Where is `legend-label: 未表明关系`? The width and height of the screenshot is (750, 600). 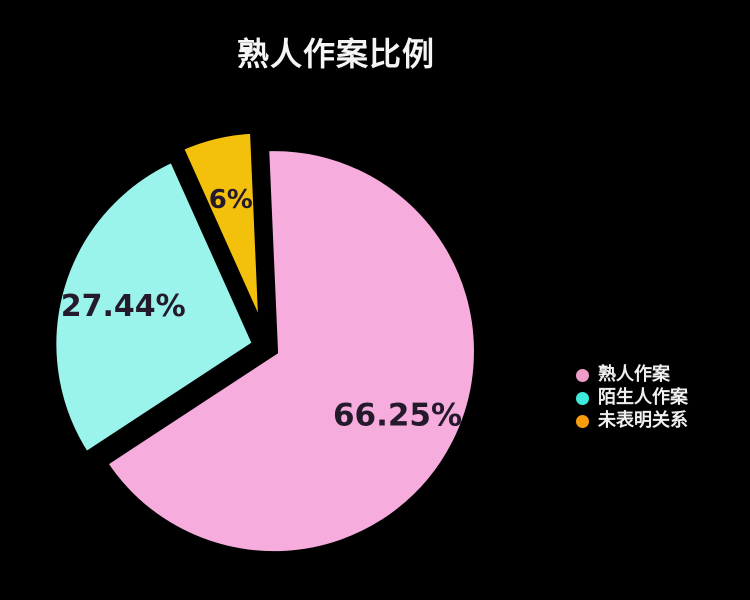 legend-label: 未表明关系 is located at coordinates (643, 420).